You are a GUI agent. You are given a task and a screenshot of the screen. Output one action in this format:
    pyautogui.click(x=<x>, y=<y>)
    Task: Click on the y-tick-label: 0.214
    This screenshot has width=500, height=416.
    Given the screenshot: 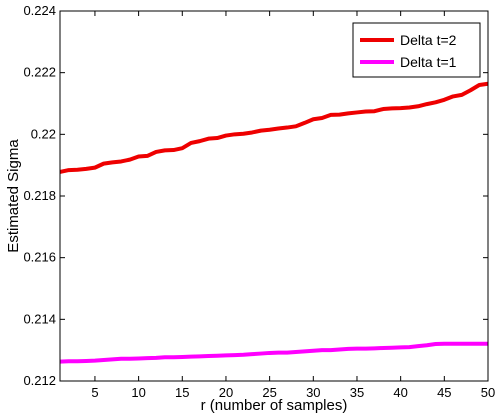 What is the action you would take?
    pyautogui.click(x=39, y=318)
    